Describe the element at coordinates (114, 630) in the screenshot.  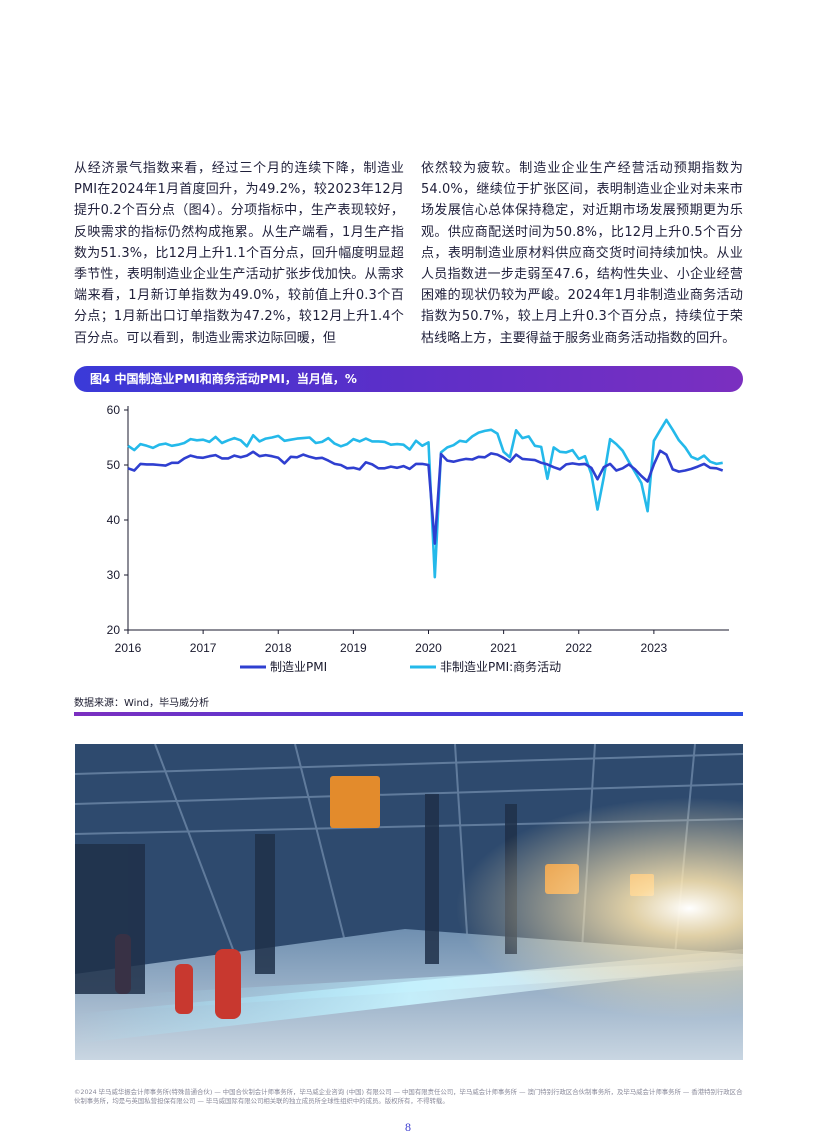
I see `y-tick-label: 20` at that location.